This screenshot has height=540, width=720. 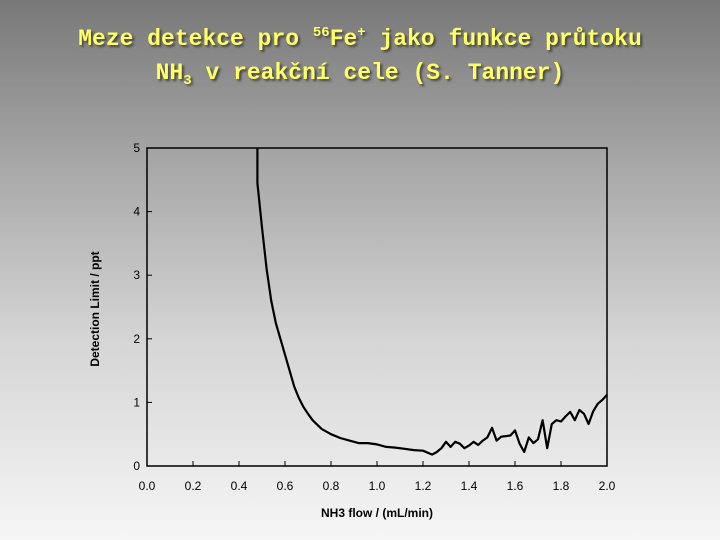 What do you see at coordinates (193, 486) in the screenshot?
I see `x-tick-label: 0.2` at bounding box center [193, 486].